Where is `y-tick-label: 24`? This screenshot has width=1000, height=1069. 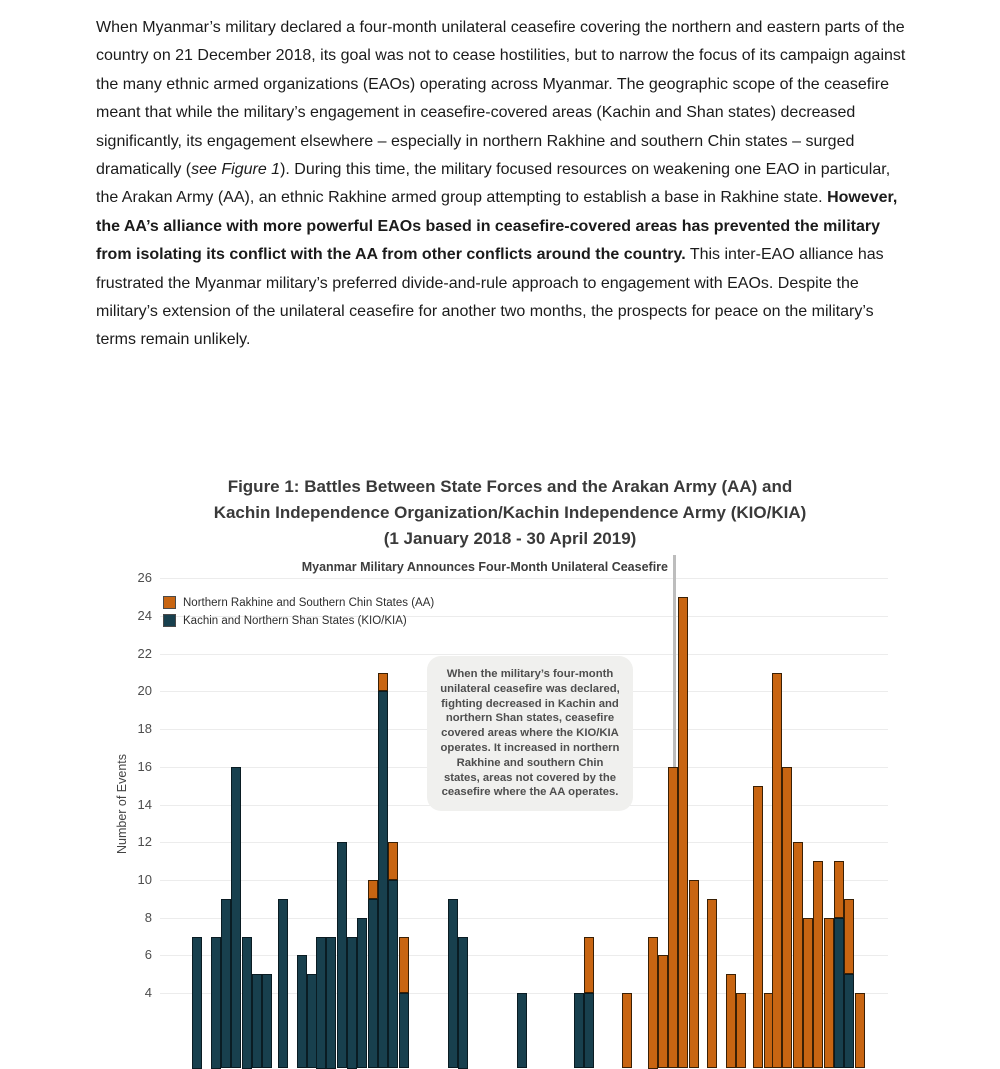
y-tick-label: 24 is located at coordinates (144, 615).